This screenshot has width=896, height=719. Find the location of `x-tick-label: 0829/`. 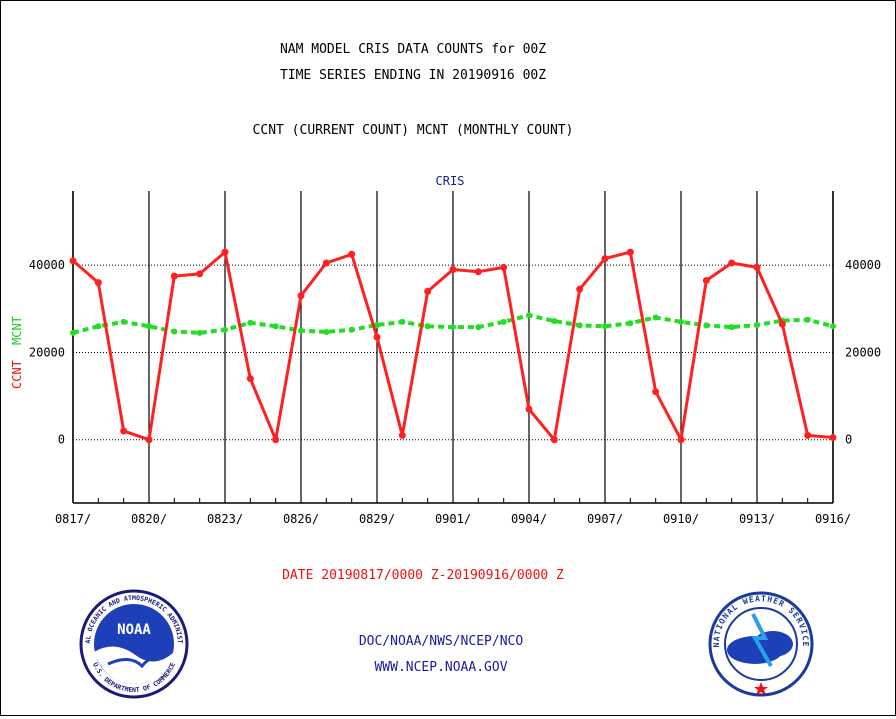

x-tick-label: 0829/ is located at coordinates (377, 519).